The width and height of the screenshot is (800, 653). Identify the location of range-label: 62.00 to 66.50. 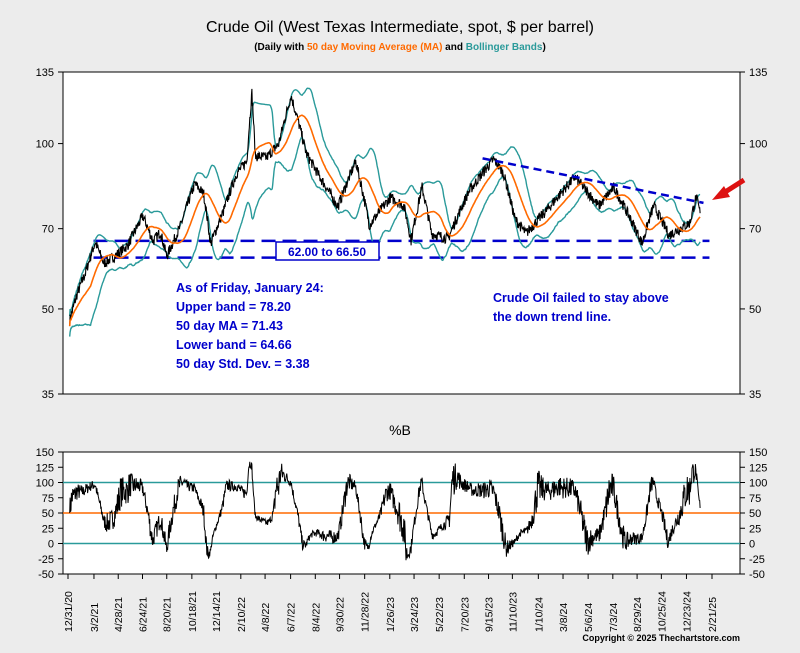
(327, 252).